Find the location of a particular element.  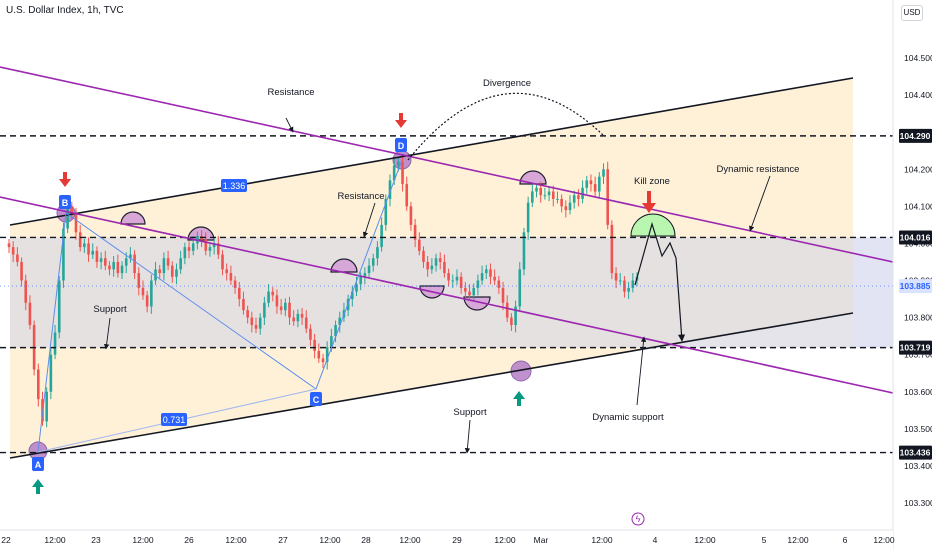

price-tick-label: 103.400 is located at coordinates (918, 466).